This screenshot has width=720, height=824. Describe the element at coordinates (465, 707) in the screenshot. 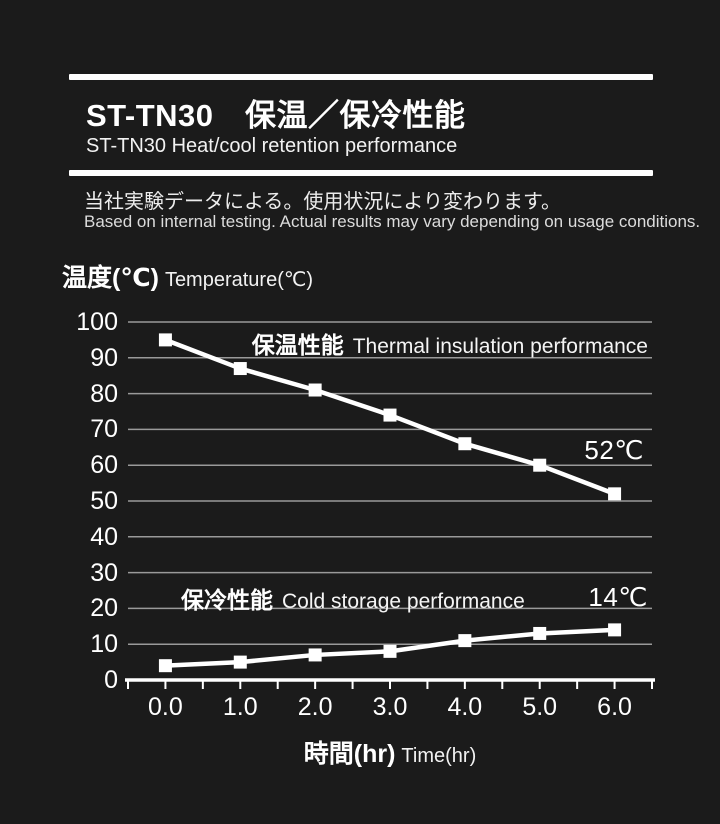

I see `x-tick-label: 4.0` at that location.